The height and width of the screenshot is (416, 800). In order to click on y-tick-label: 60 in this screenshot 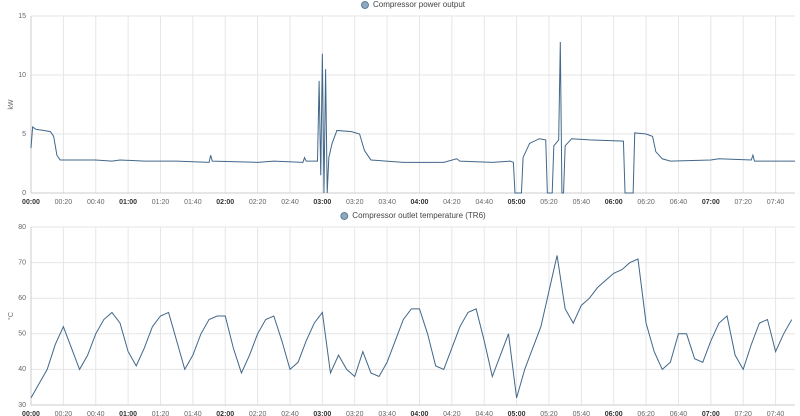, I will do `click(22, 298)`.